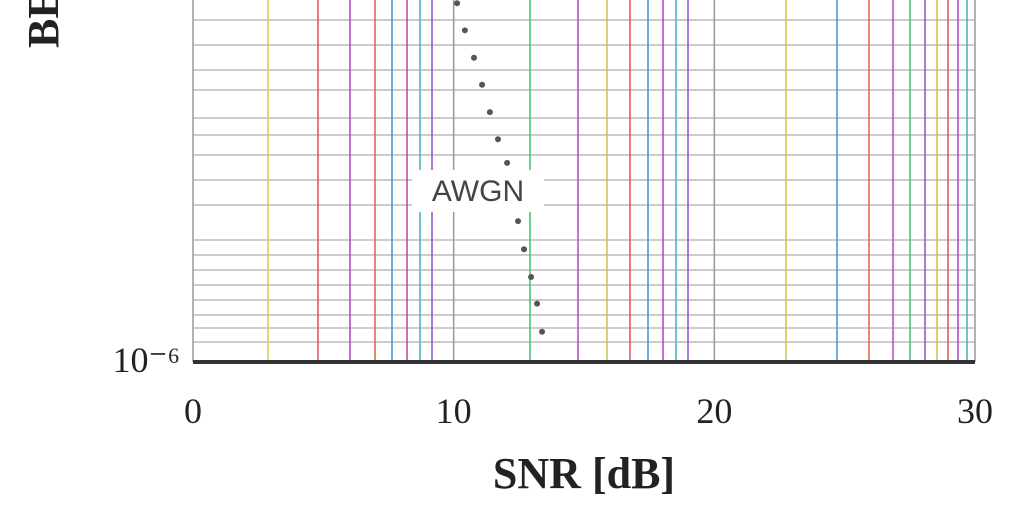 This screenshot has width=1024, height=523. I want to click on x-tick-label: 20, so click(714, 411).